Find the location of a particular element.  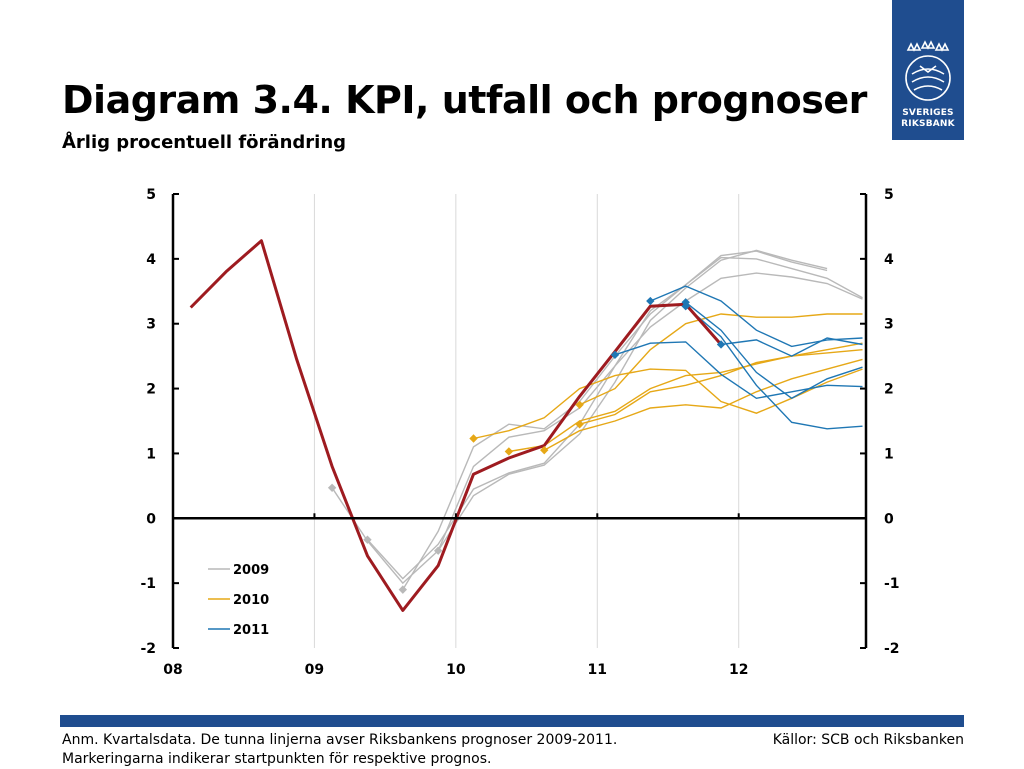

sources-note: Källor: SCB och Riksbanken is located at coordinates (868, 740).